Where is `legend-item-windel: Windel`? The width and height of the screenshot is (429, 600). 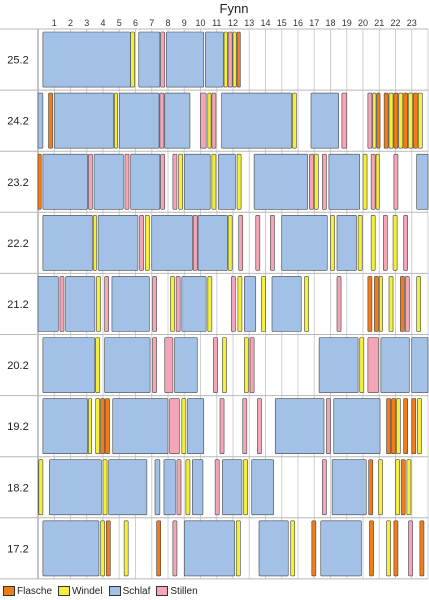
legend-item-windel: Windel is located at coordinates (80, 591).